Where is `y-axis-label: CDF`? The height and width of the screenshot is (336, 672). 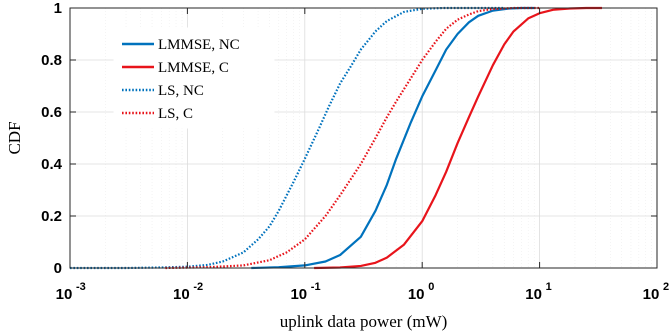 y-axis-label: CDF is located at coordinates (14, 137).